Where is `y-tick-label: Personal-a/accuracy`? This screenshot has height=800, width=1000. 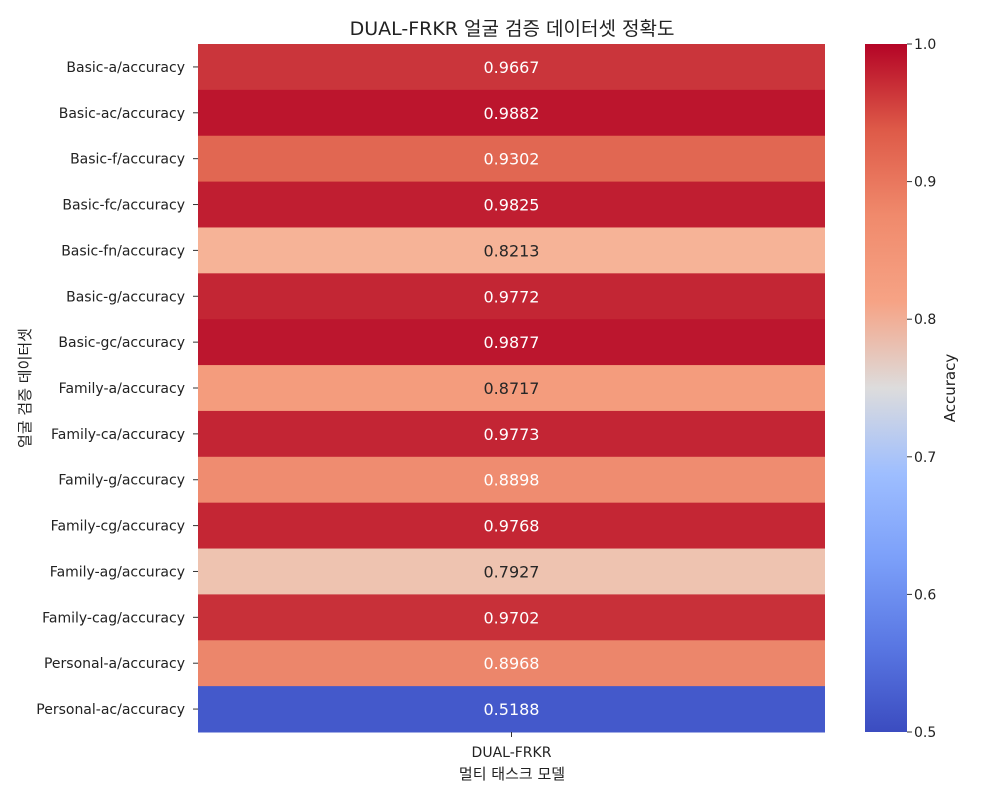
y-tick-label: Personal-a/accuracy is located at coordinates (114, 664).